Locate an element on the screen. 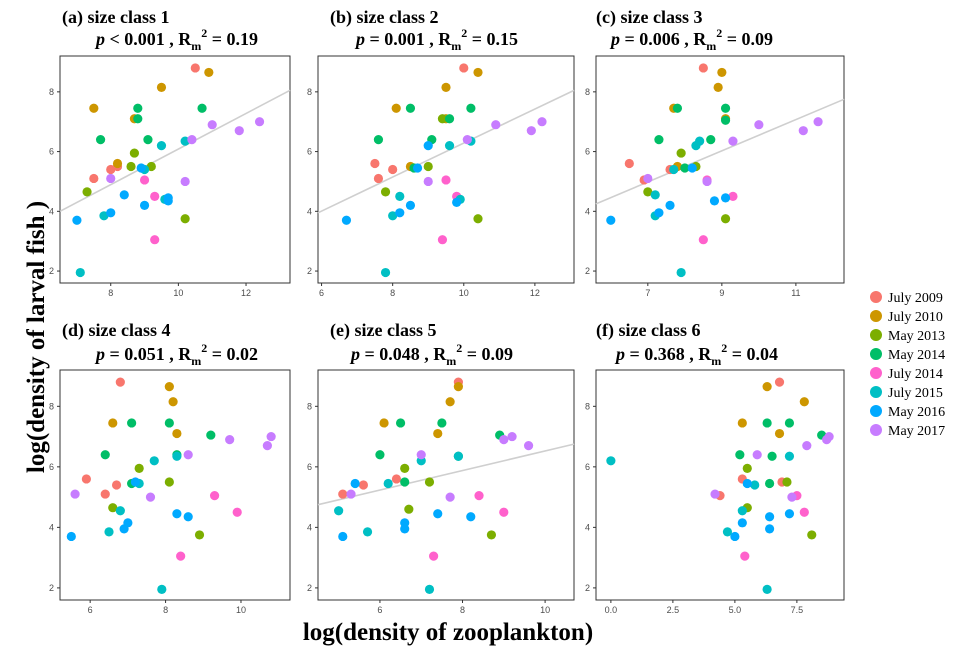 This screenshot has width=966, height=655. y-tick-label: 6 is located at coordinates (309, 152).